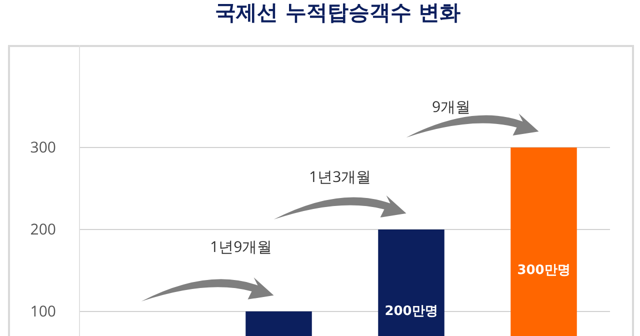 Image resolution: width=640 pixels, height=336 pixels. Describe the element at coordinates (543, 270) in the screenshot. I see `data-label: 300만명` at that location.